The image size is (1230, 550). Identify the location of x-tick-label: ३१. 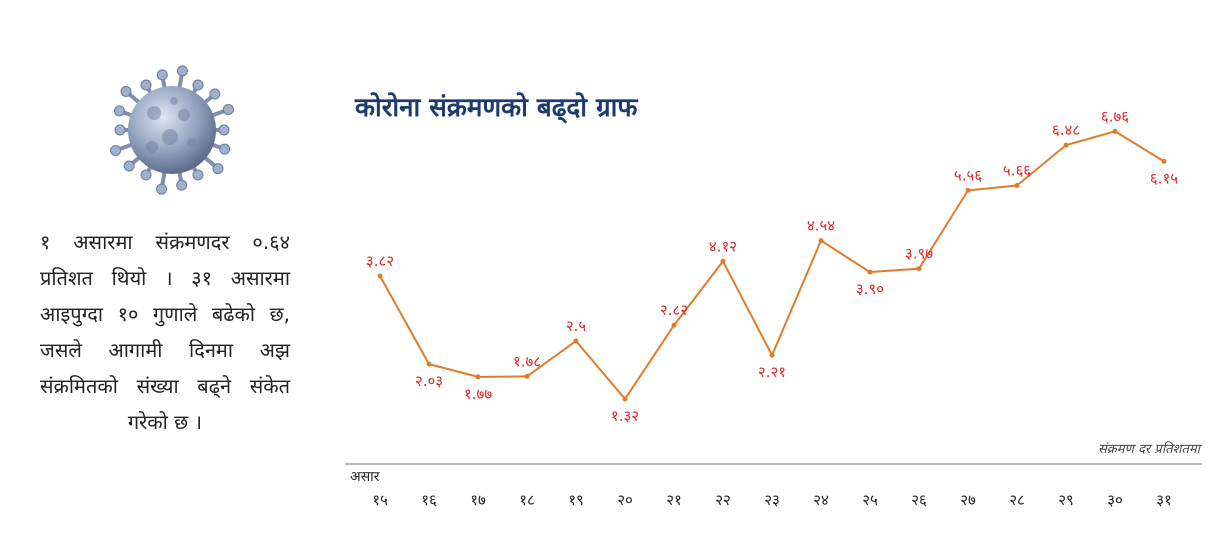
(1164, 500).